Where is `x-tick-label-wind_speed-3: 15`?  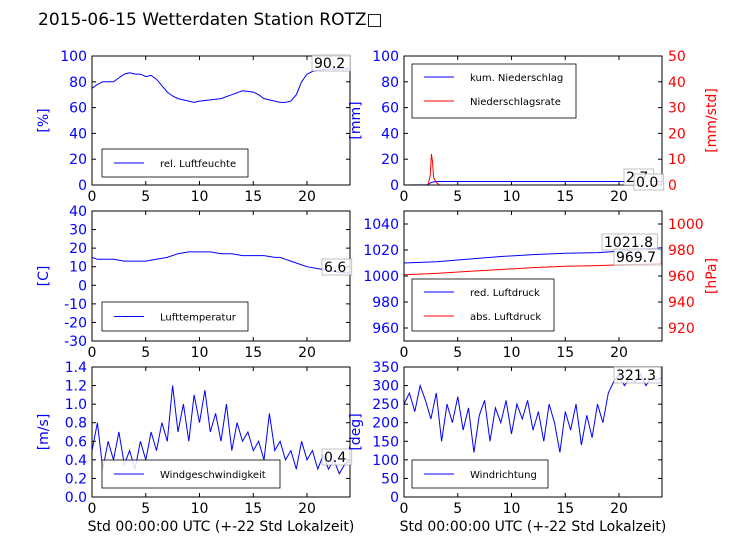 x-tick-label-wind_speed-3: 15 is located at coordinates (253, 509).